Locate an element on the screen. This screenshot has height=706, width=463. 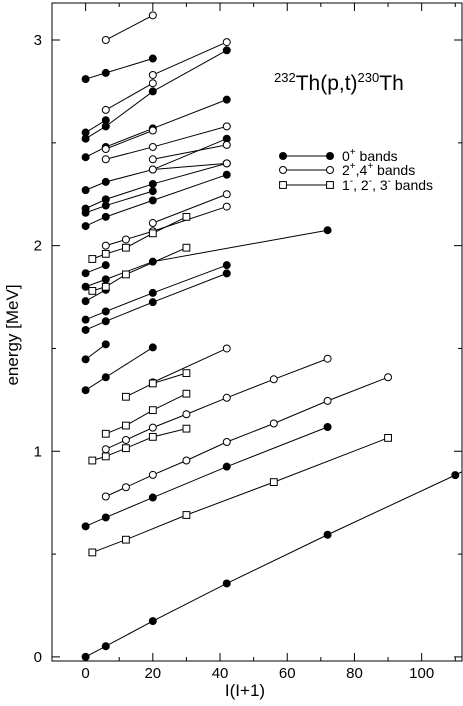
y-tick-label: 1 is located at coordinates (38, 451).